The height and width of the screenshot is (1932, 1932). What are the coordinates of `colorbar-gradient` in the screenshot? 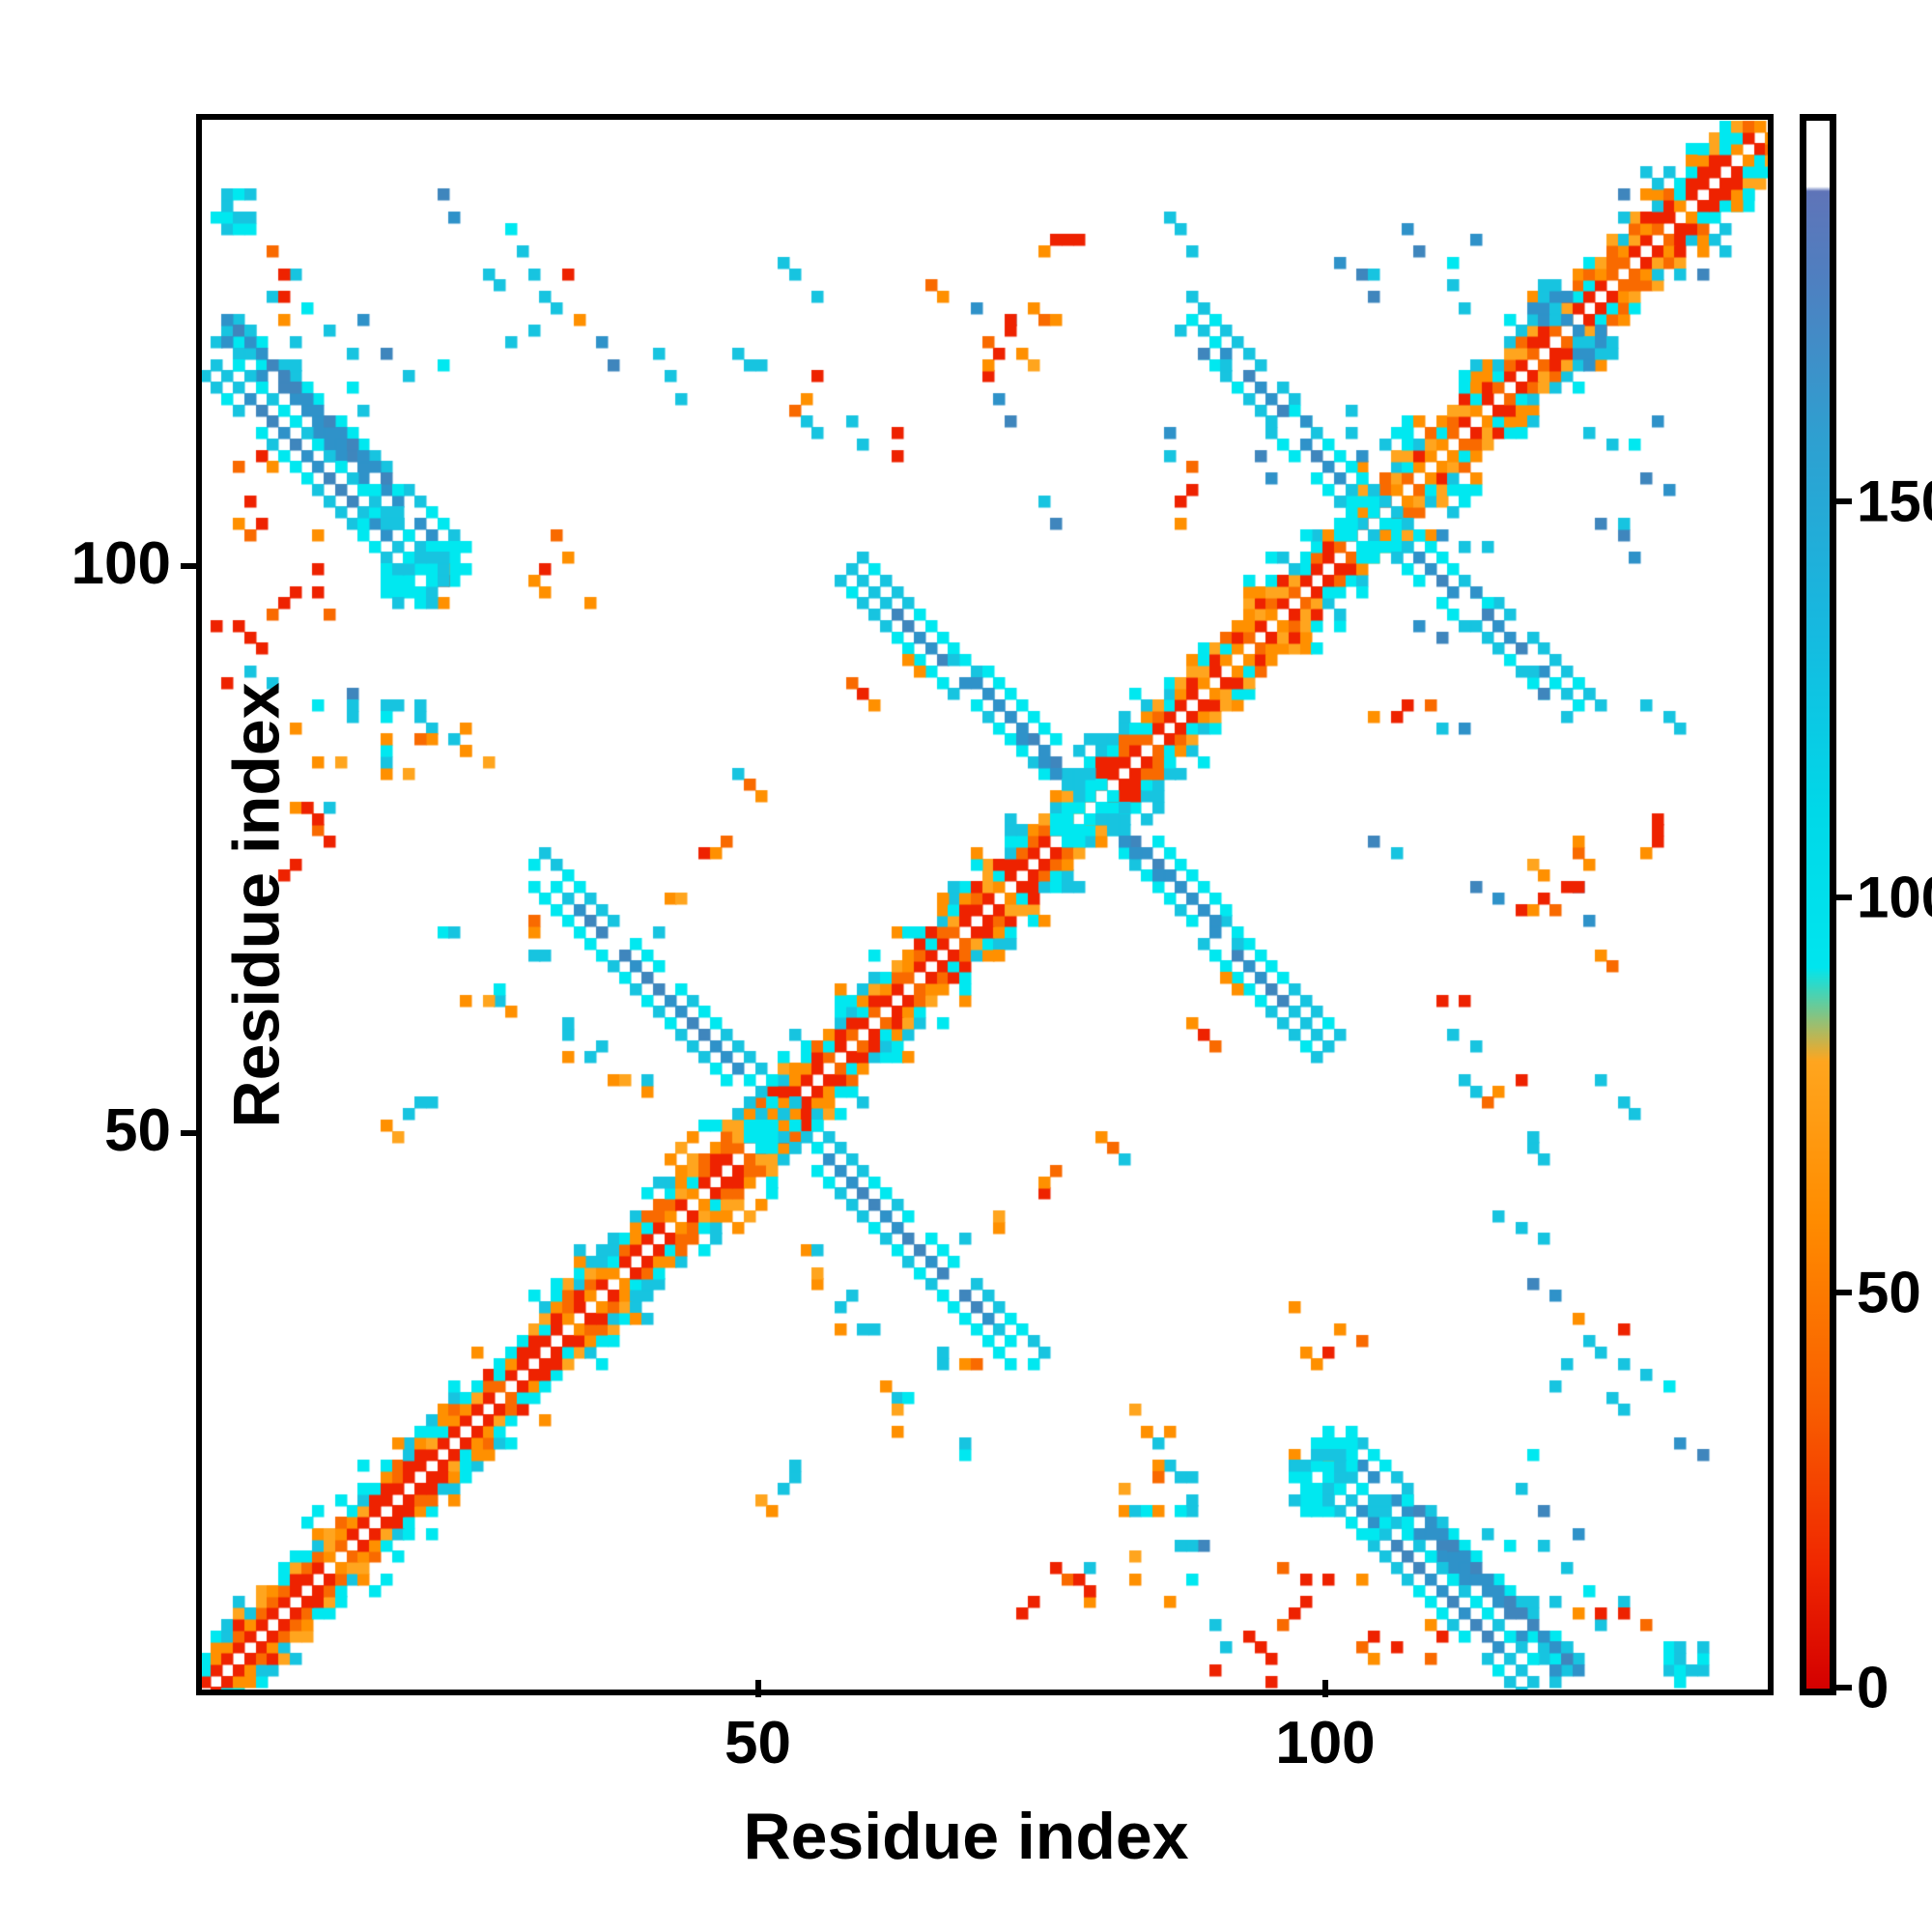 It's located at (1818, 905).